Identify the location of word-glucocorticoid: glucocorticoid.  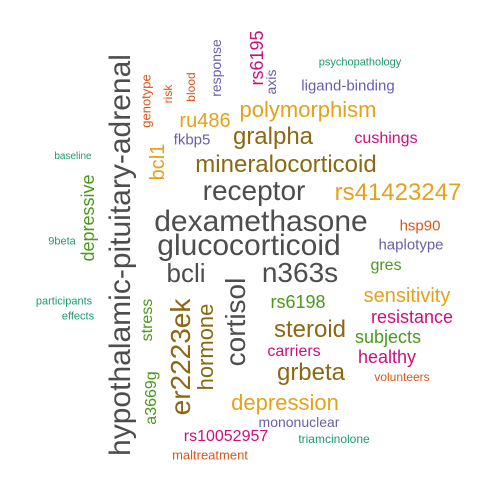
(249, 245).